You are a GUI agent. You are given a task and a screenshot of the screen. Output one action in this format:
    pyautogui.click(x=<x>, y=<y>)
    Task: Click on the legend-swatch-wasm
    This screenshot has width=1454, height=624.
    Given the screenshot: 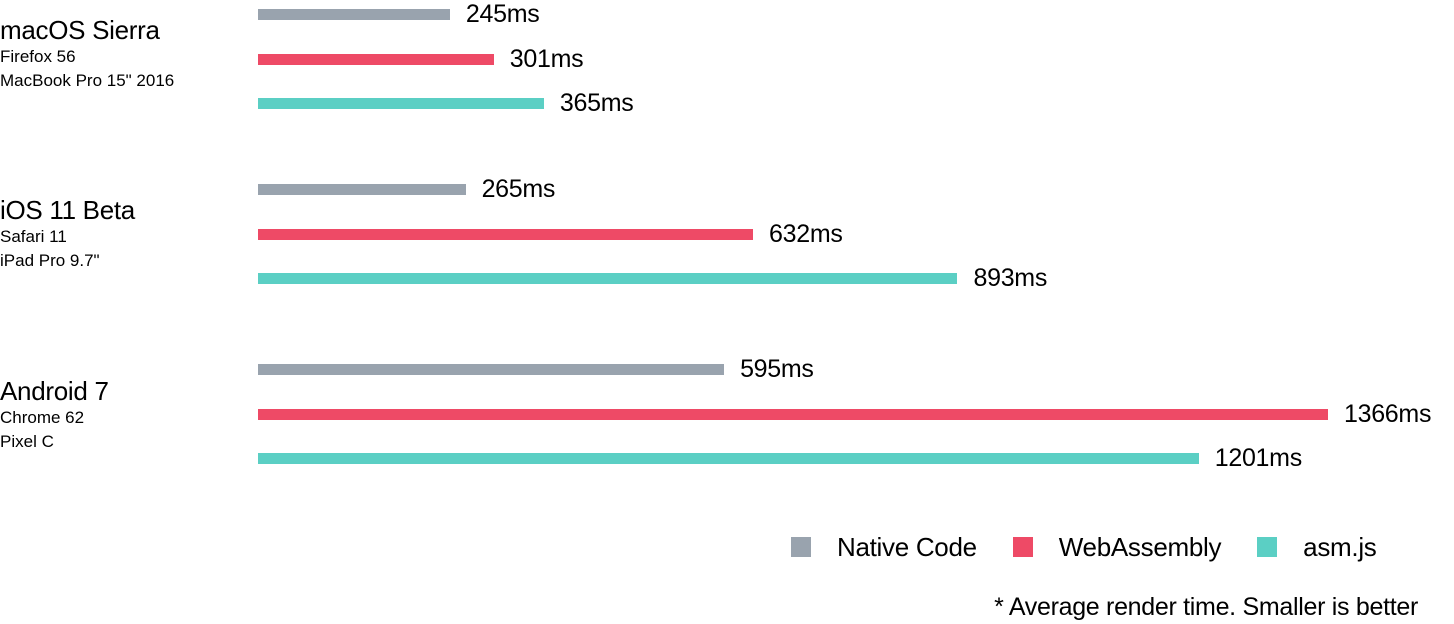 What is the action you would take?
    pyautogui.click(x=1022, y=547)
    